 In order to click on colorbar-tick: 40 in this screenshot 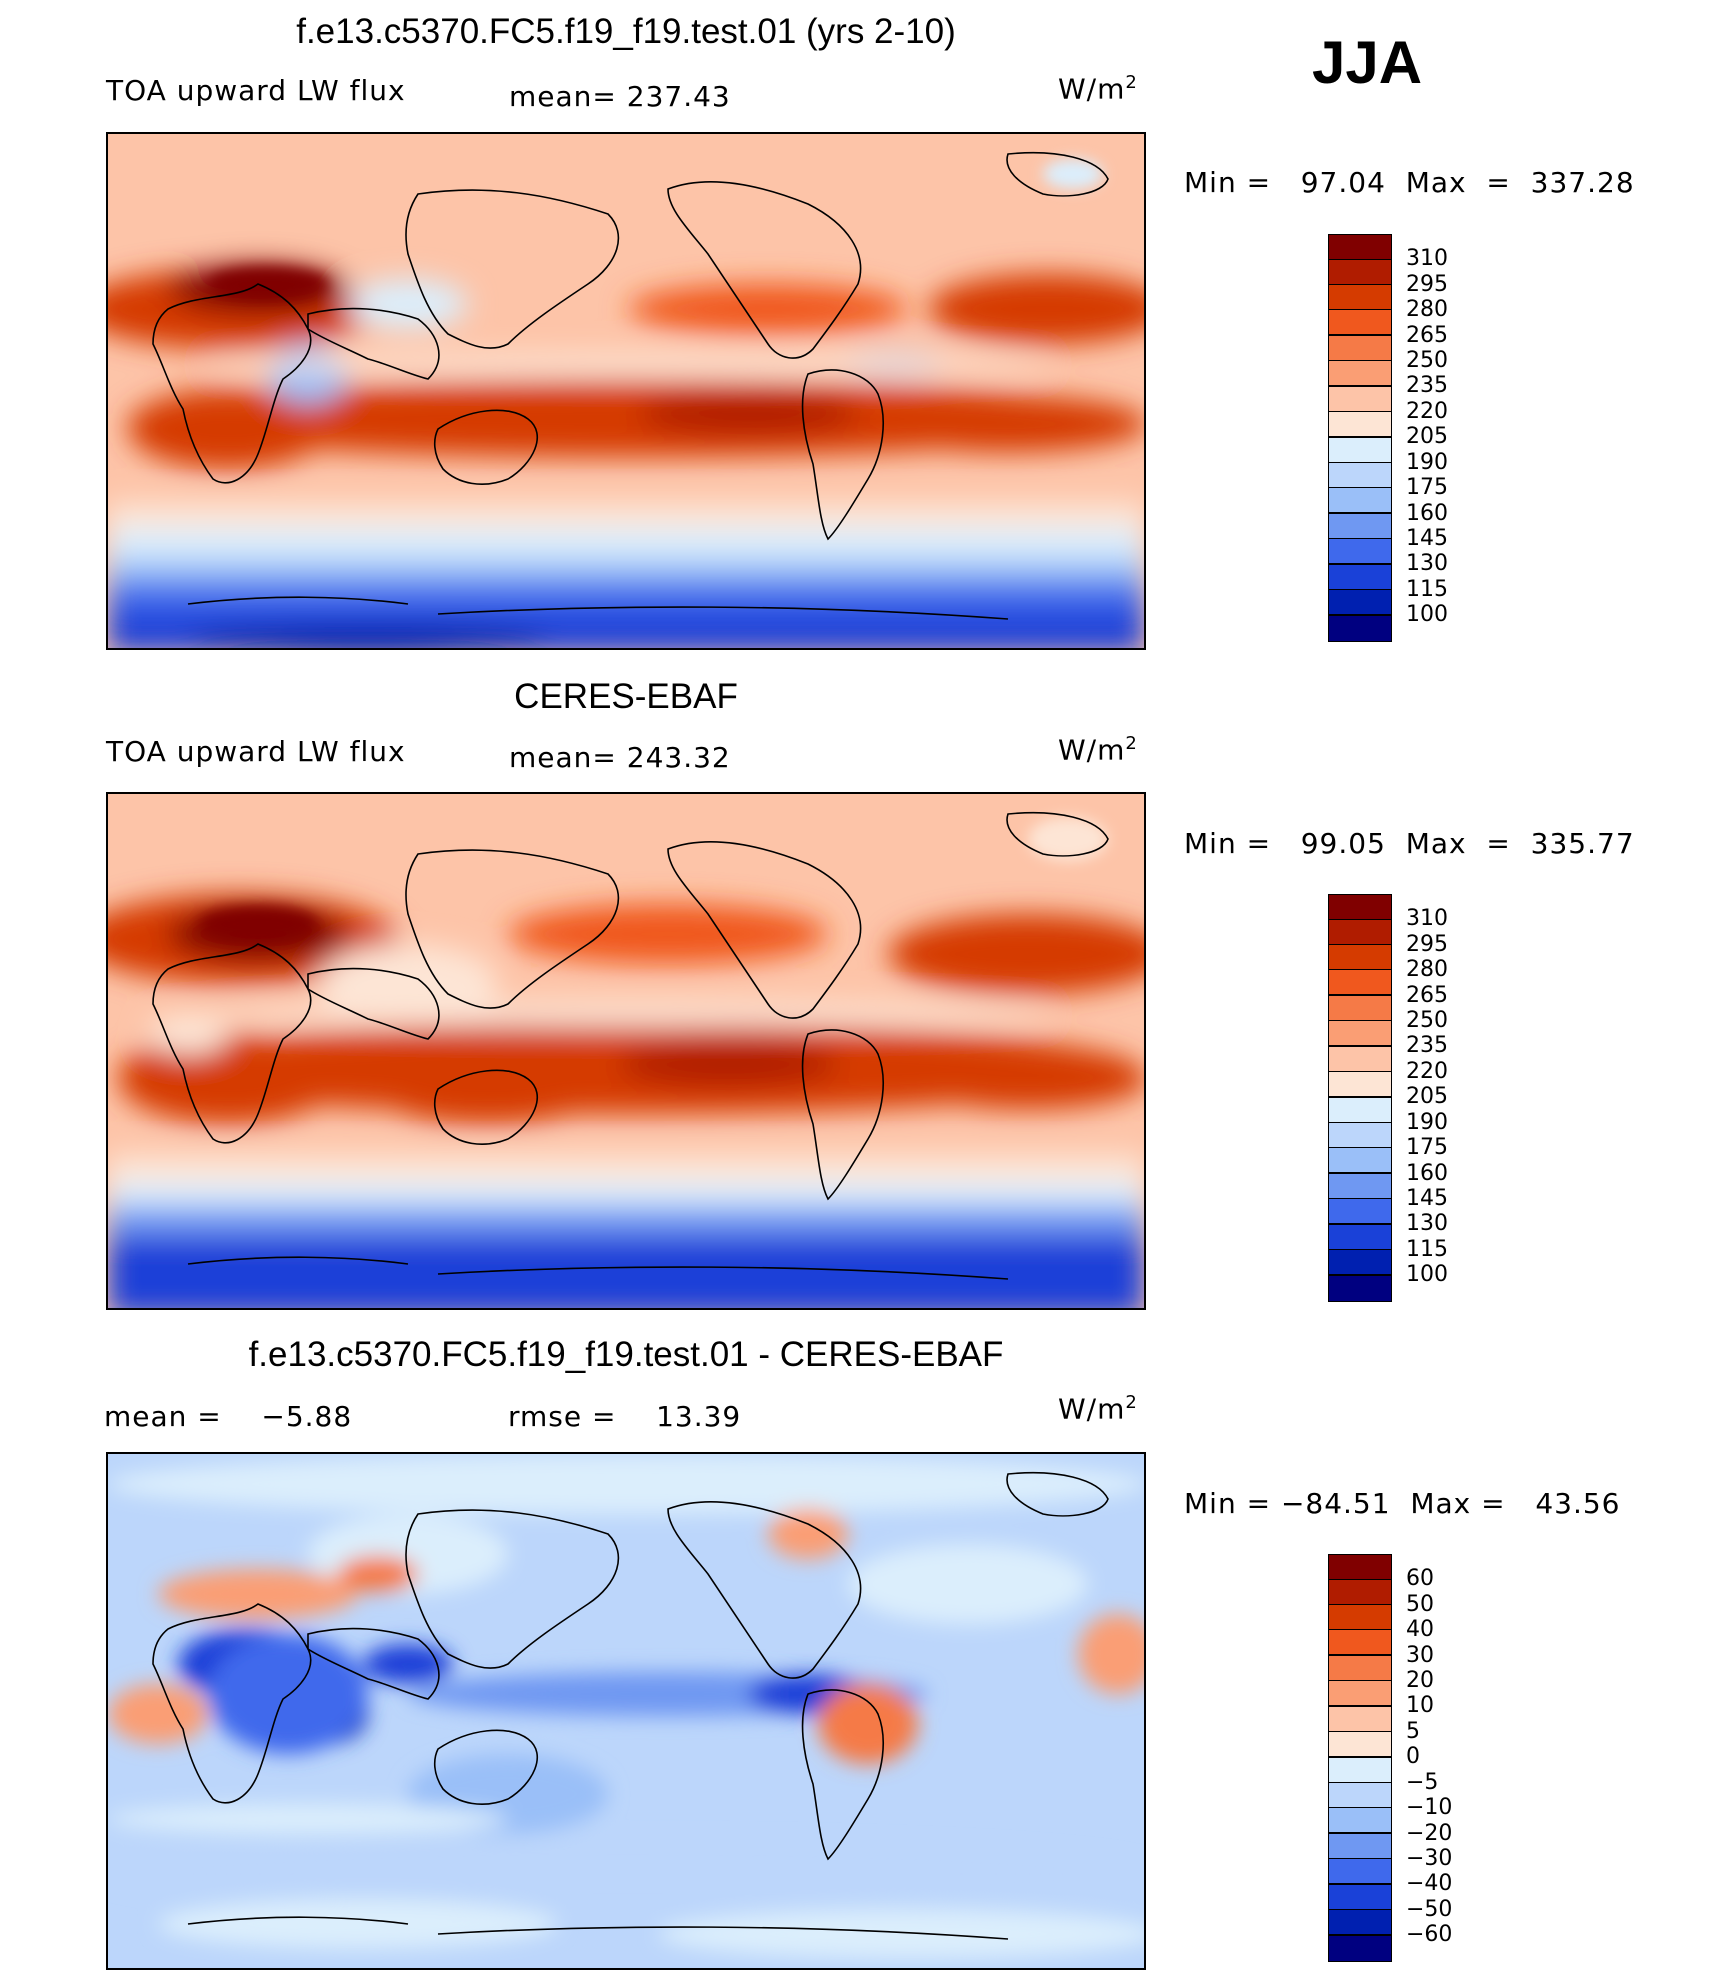, I will do `click(1420, 1629)`.